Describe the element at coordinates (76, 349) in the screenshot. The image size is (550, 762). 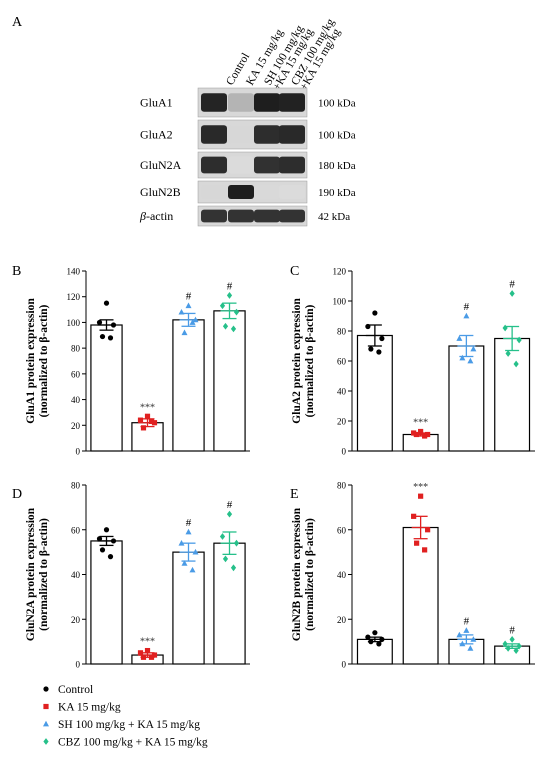
I see `y-tick-label: 80` at that location.